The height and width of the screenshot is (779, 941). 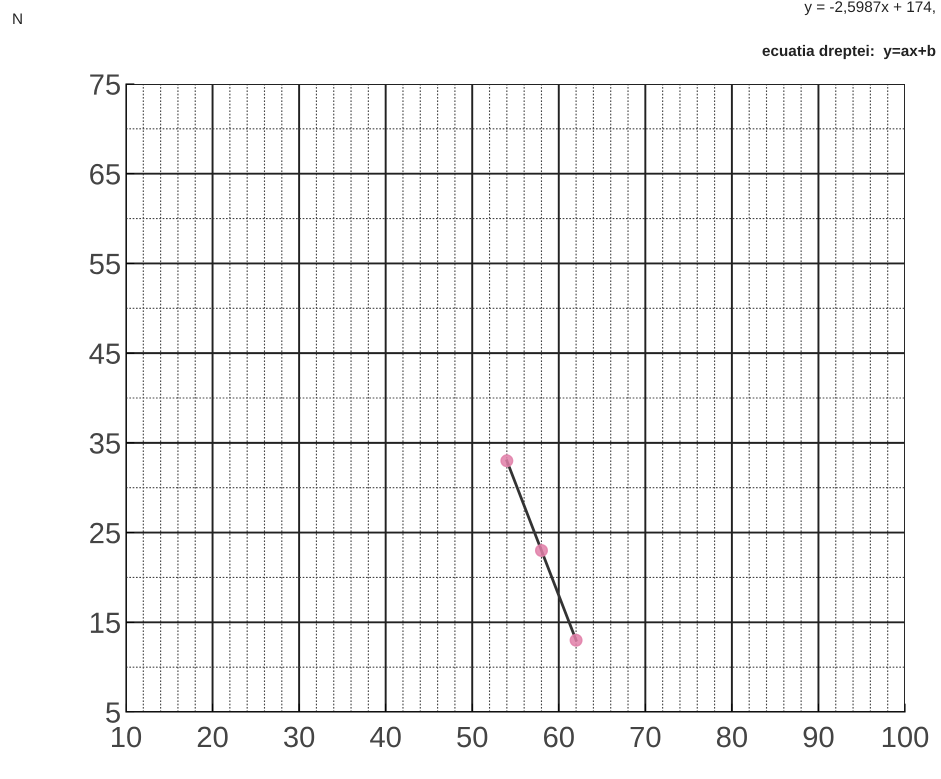 What do you see at coordinates (731, 737) in the screenshot?
I see `x-tick-label: 80` at bounding box center [731, 737].